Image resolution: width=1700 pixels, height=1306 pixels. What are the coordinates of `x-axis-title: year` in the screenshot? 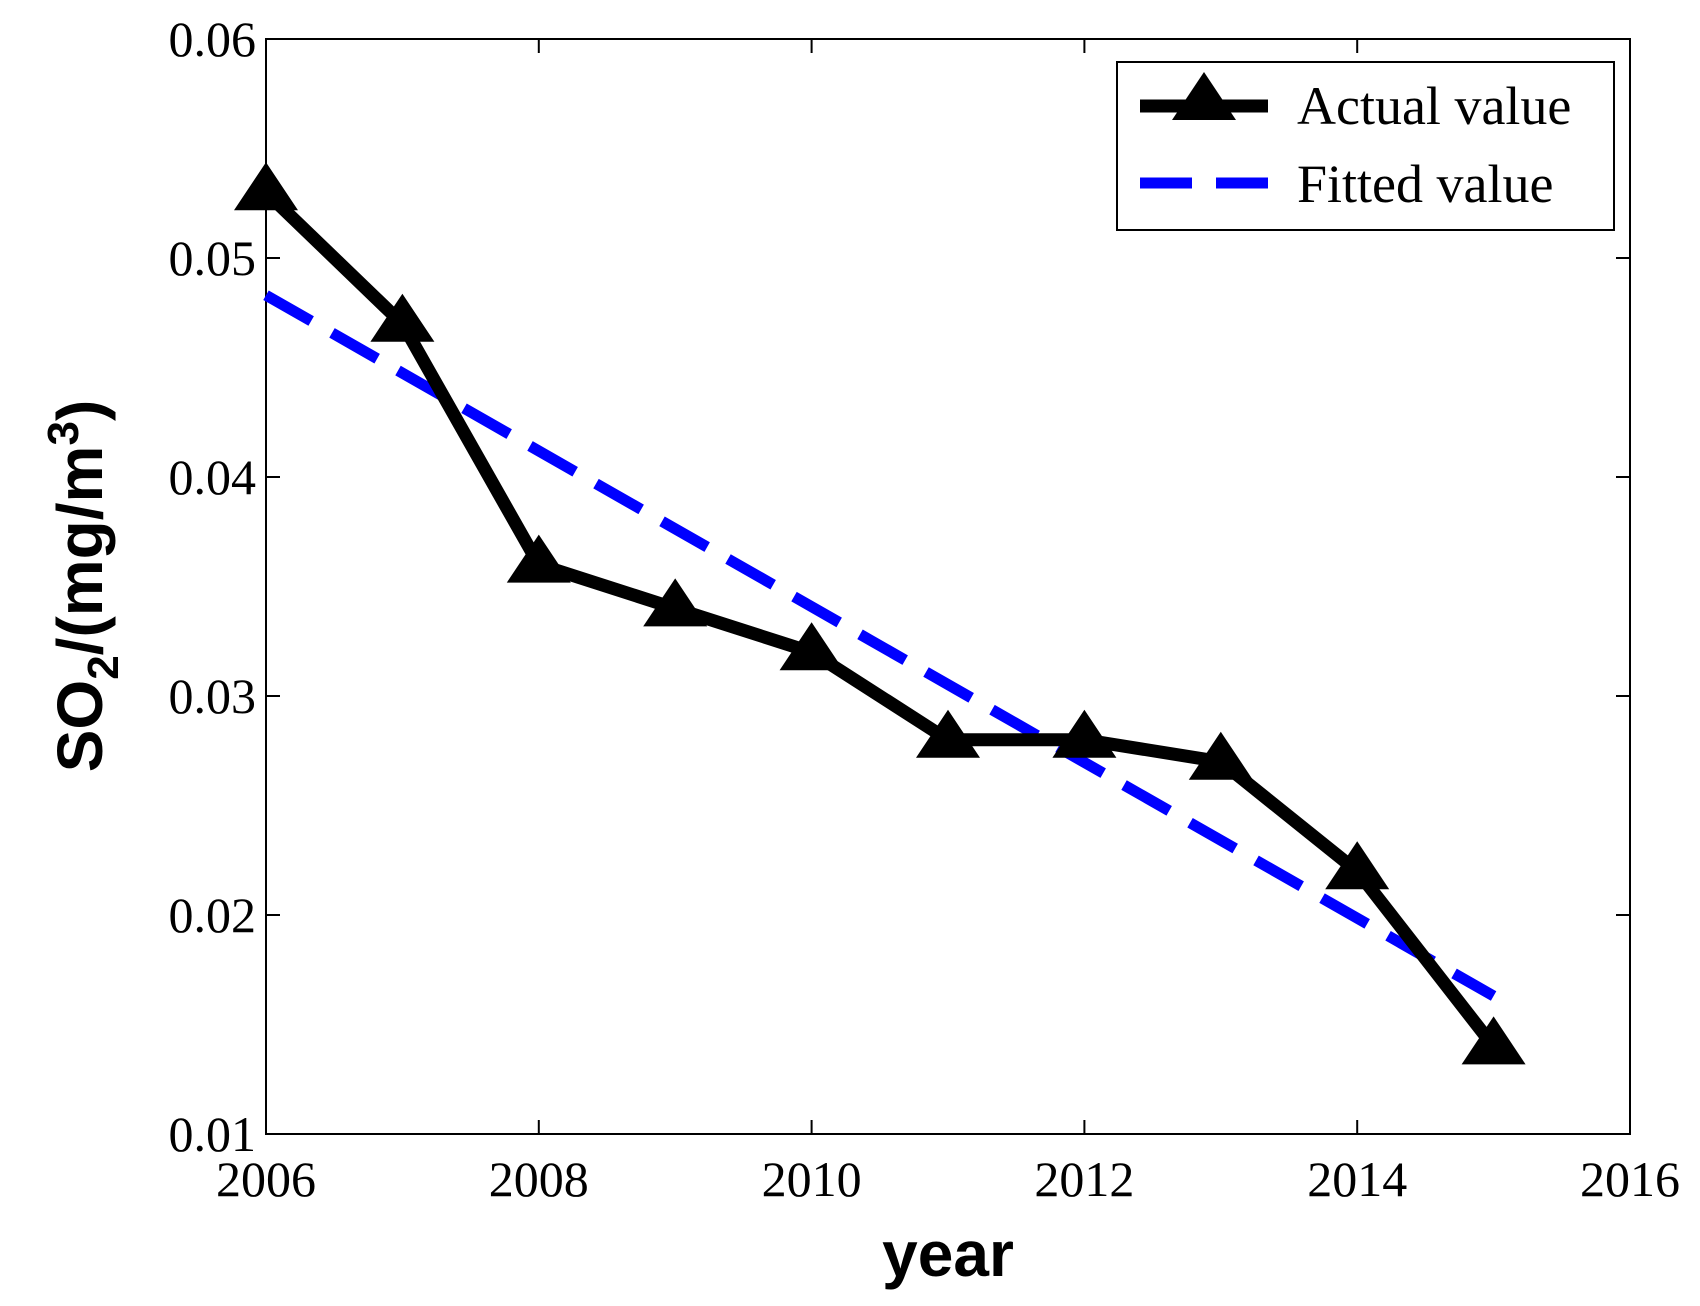 It's located at (948, 1254).